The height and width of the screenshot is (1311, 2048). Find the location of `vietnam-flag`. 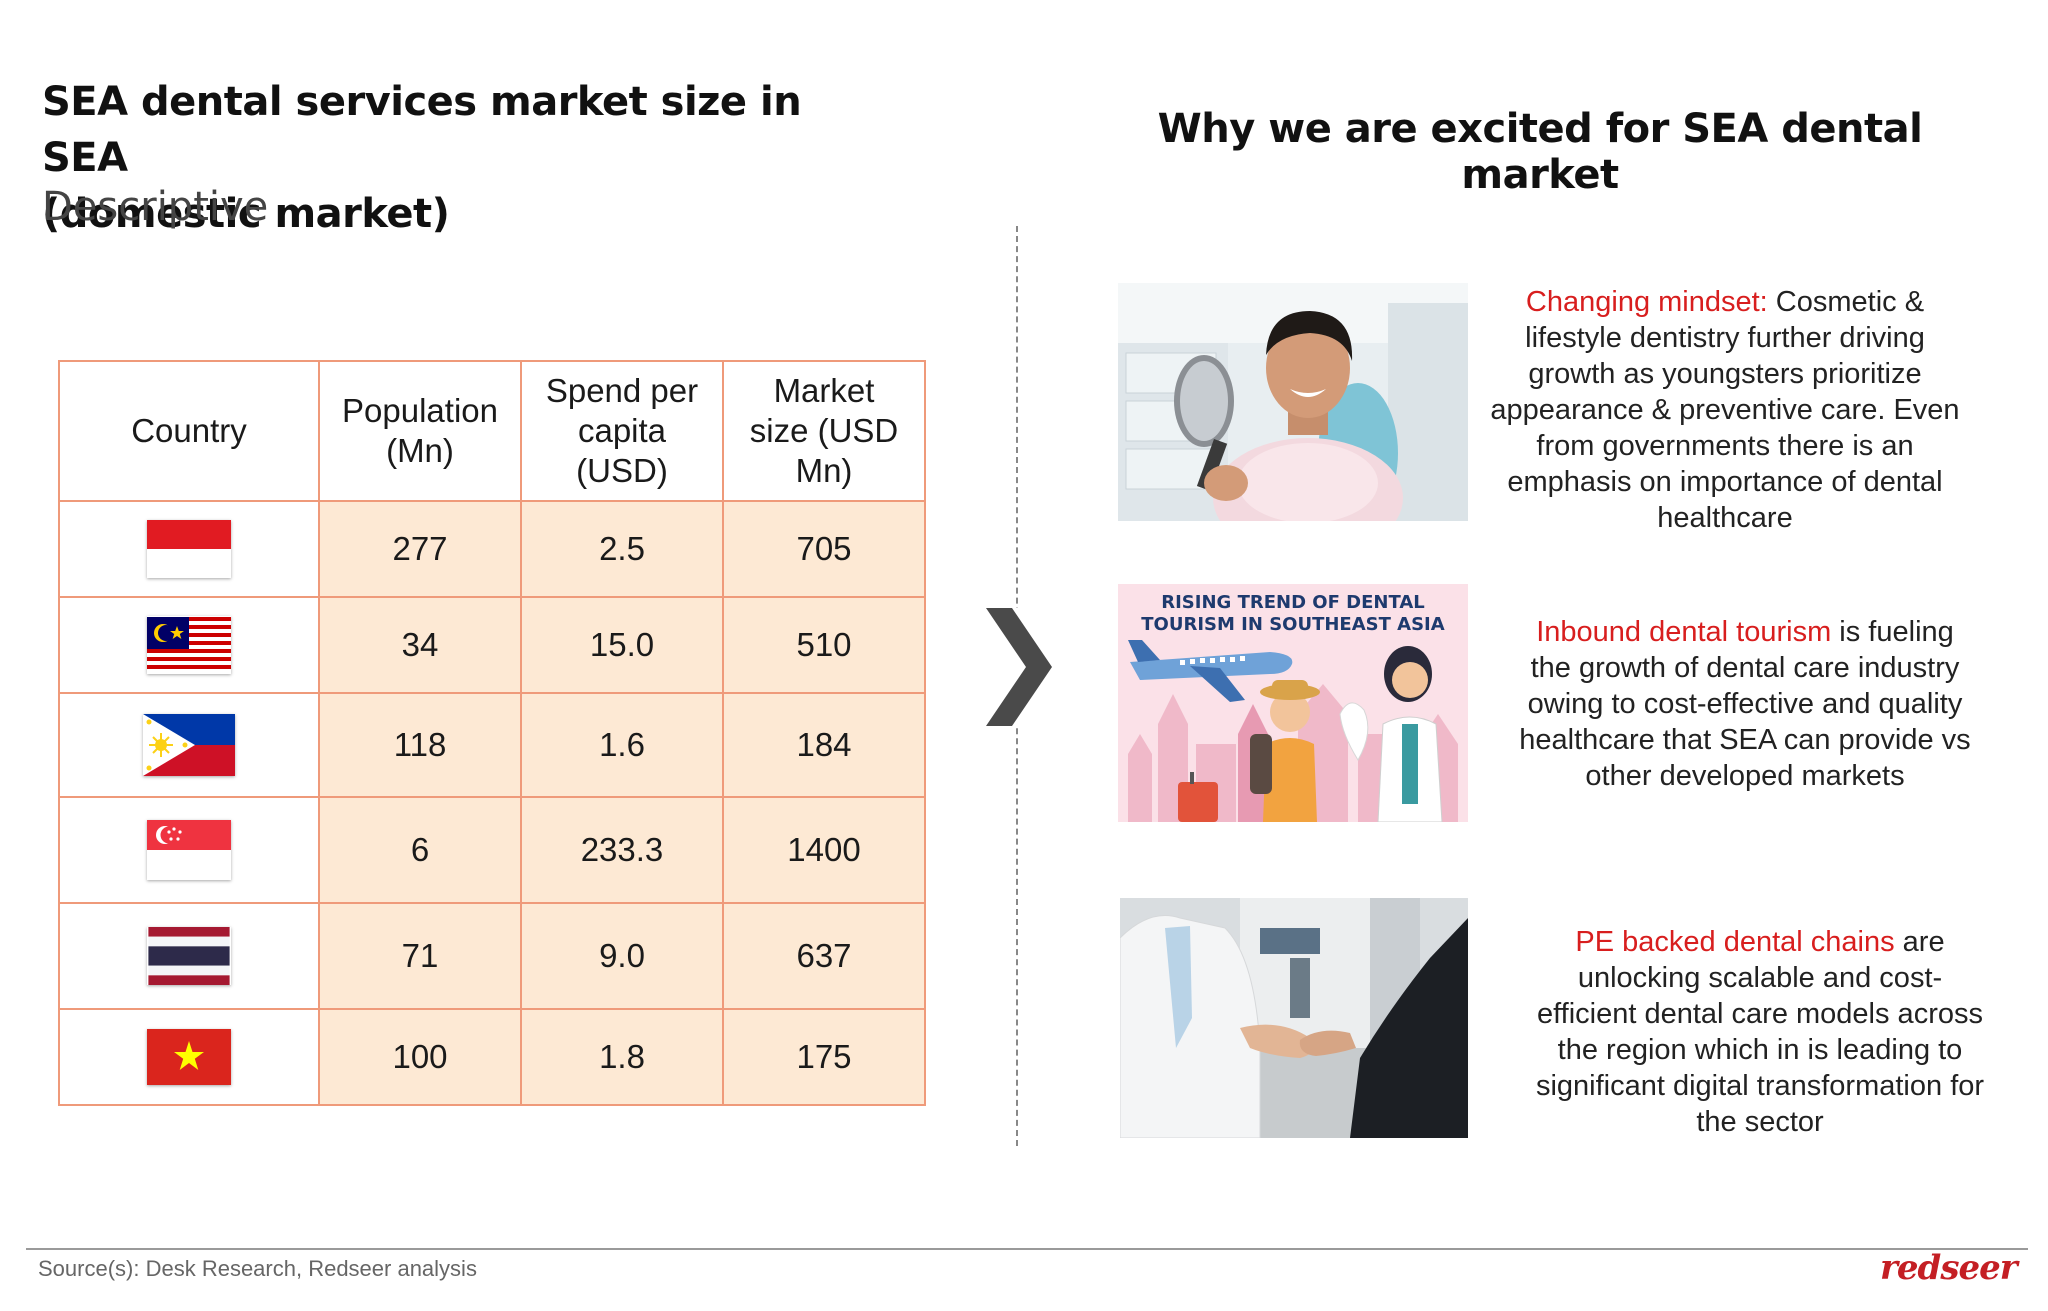

vietnam-flag is located at coordinates (189, 1057).